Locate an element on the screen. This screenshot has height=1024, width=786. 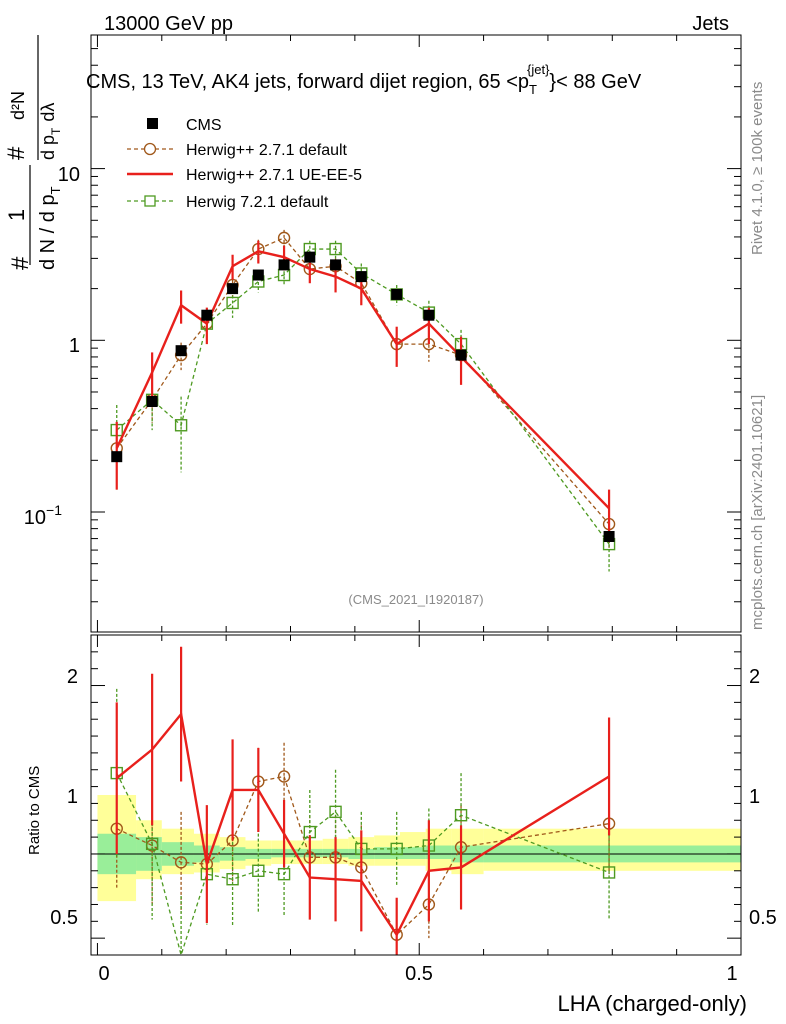
legend-label-herwigpp-ueee5: Herwig++ 2.7.1 UE-EE-5 is located at coordinates (274, 175).